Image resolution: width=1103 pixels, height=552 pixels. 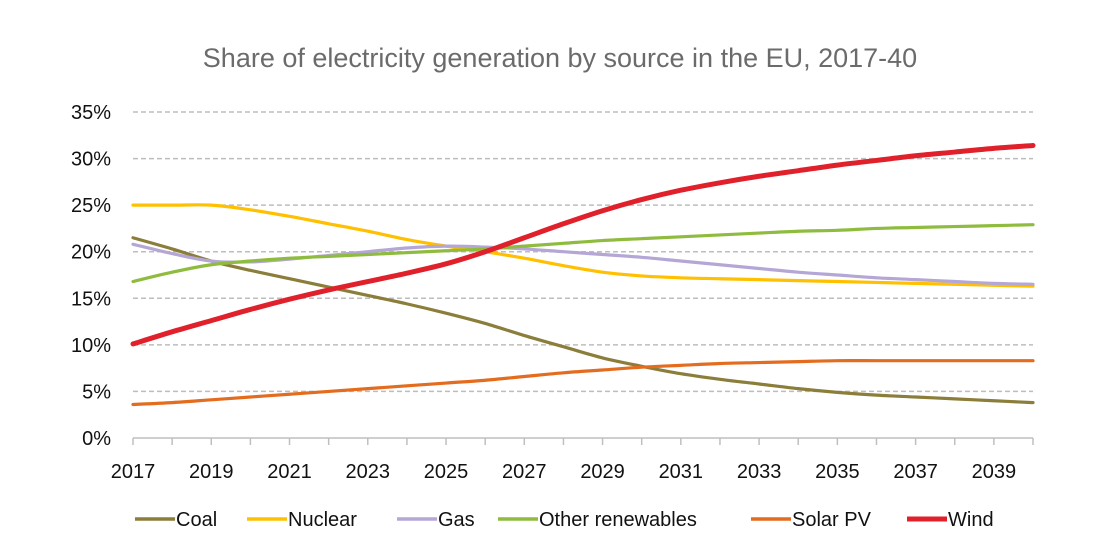 I want to click on x-tick-label: 2027, so click(x=524, y=472).